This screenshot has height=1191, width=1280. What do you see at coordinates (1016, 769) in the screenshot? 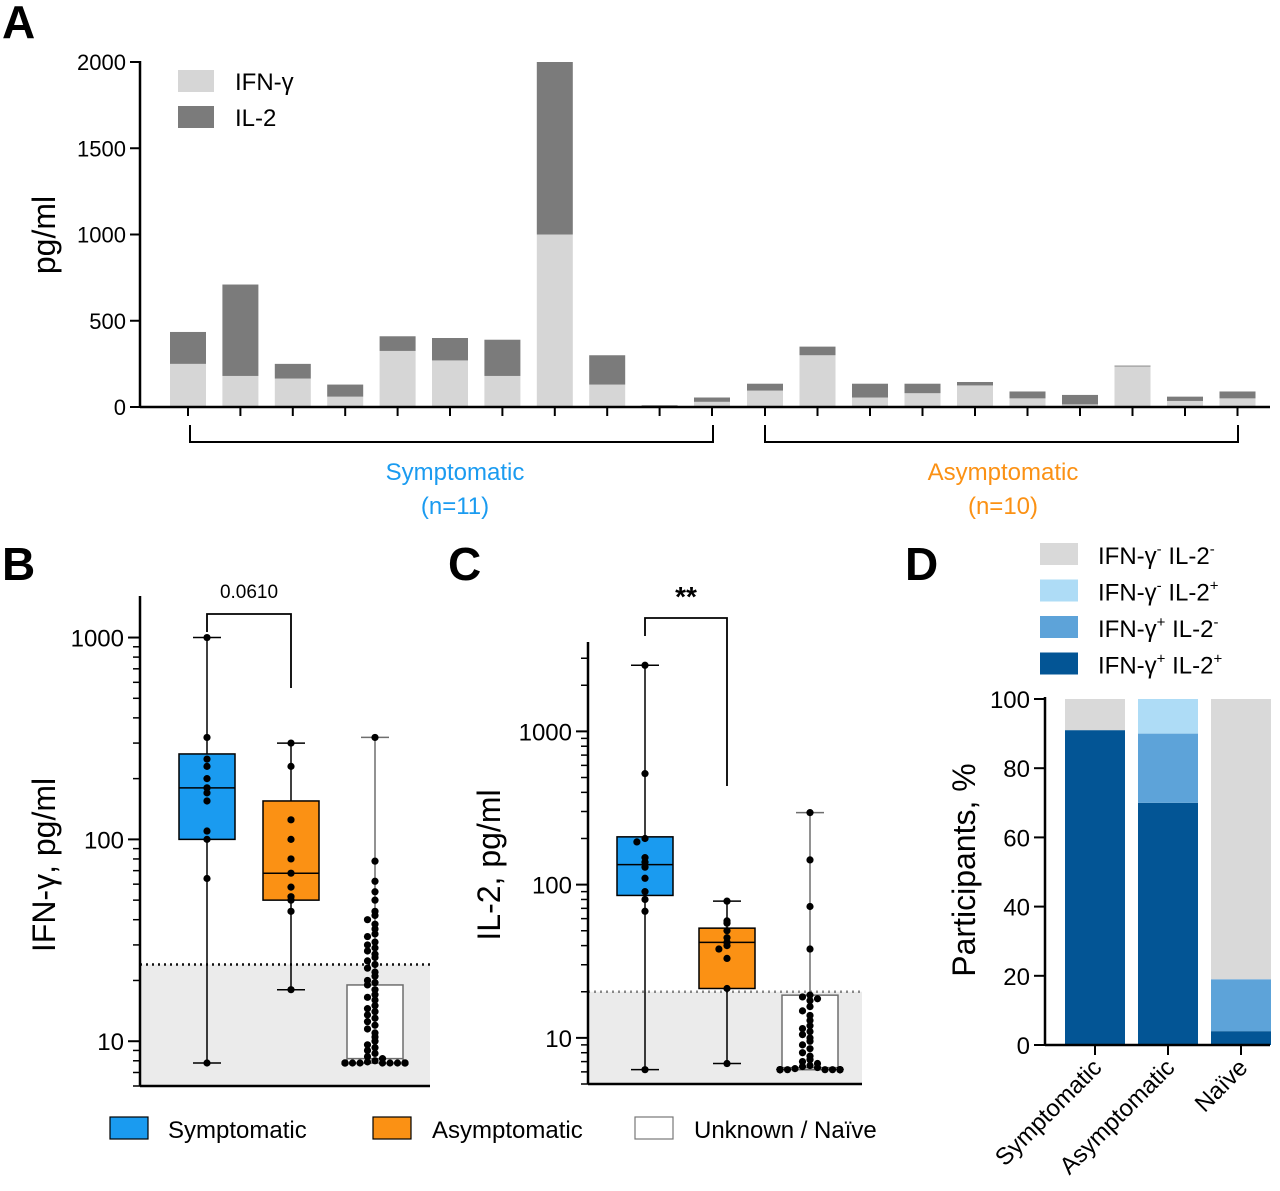
I see `y-tick-label: 80` at bounding box center [1016, 769].